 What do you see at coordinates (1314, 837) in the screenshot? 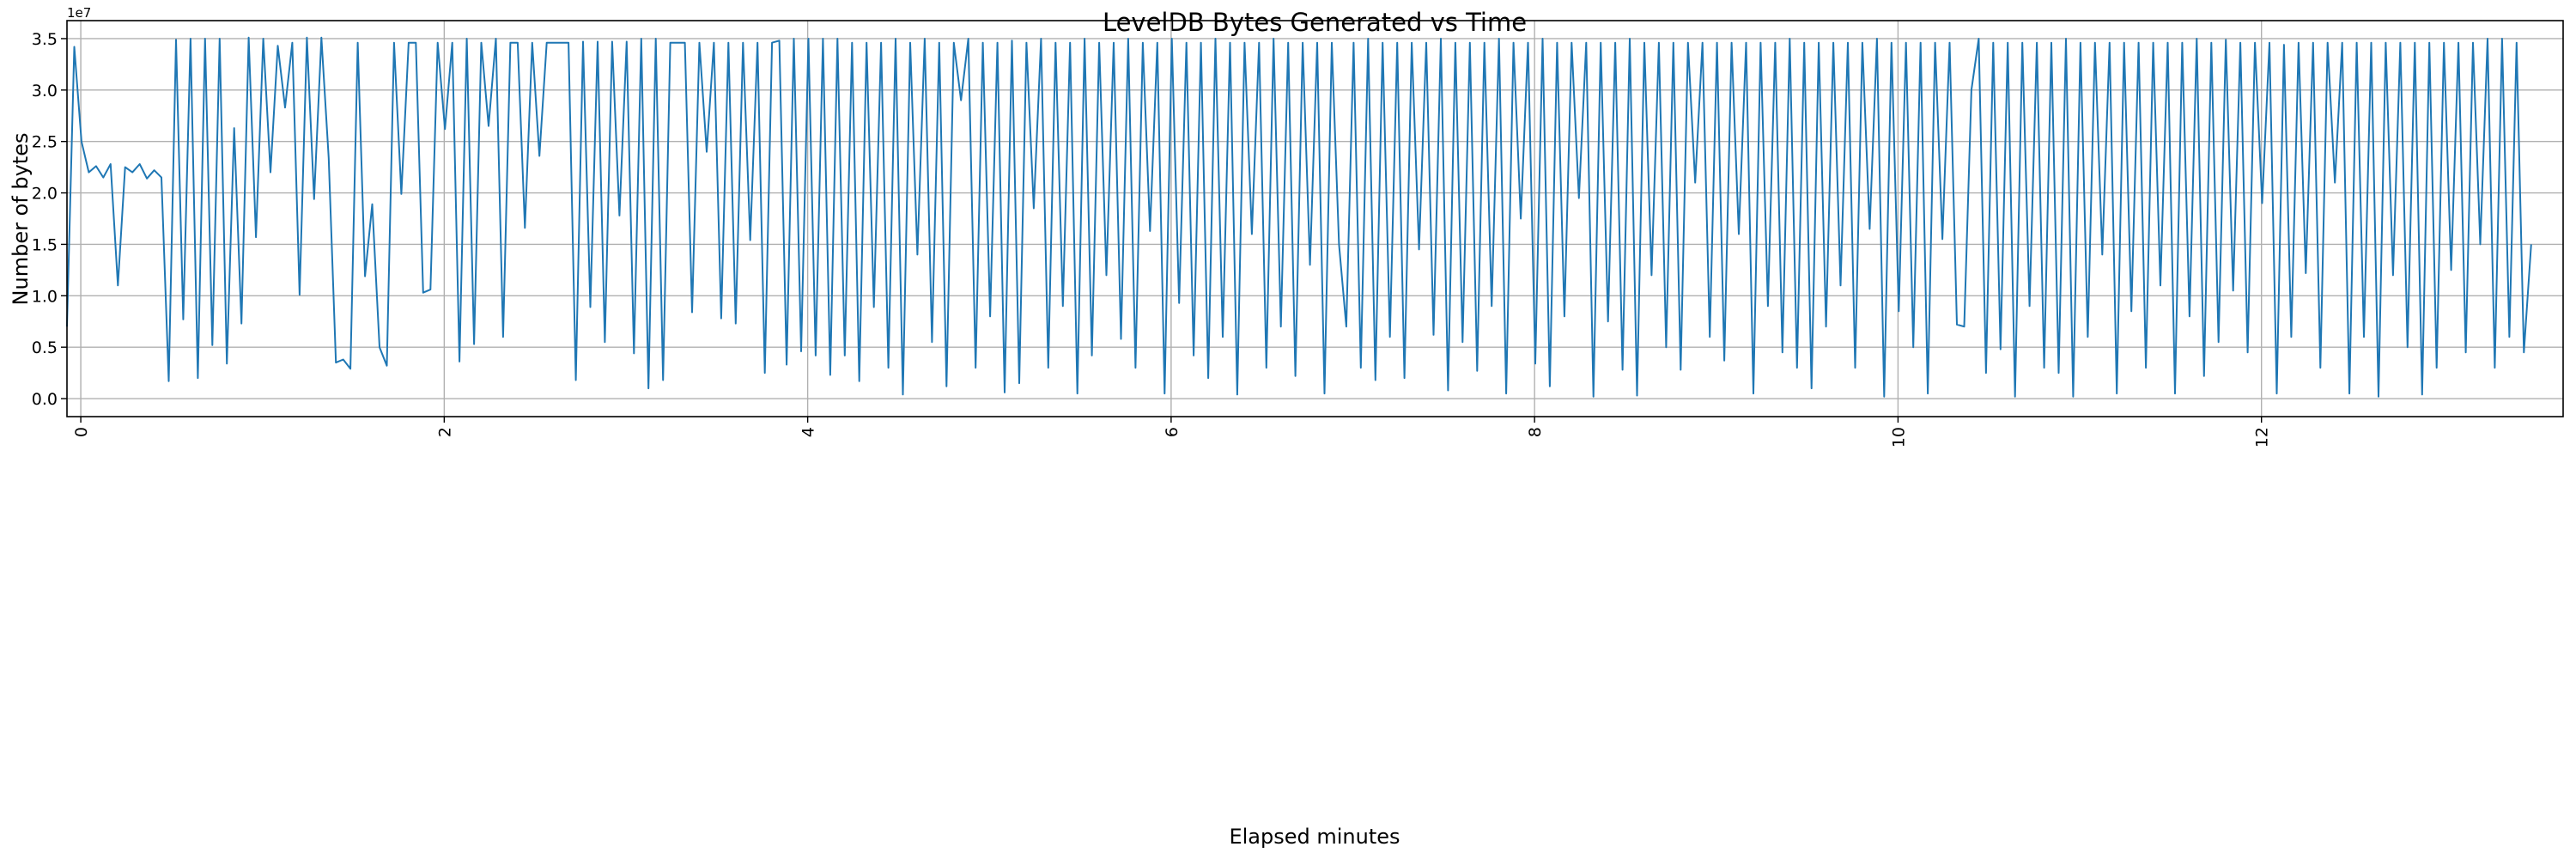
I see `x-axis-label: Elapsed minutes` at bounding box center [1314, 837].